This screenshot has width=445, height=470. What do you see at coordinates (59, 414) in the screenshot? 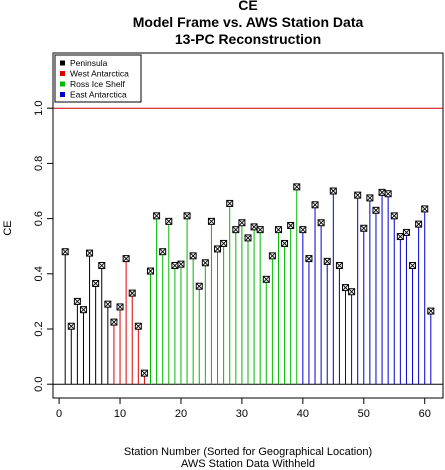
I see `x-tick-label-0: 0` at bounding box center [59, 414].